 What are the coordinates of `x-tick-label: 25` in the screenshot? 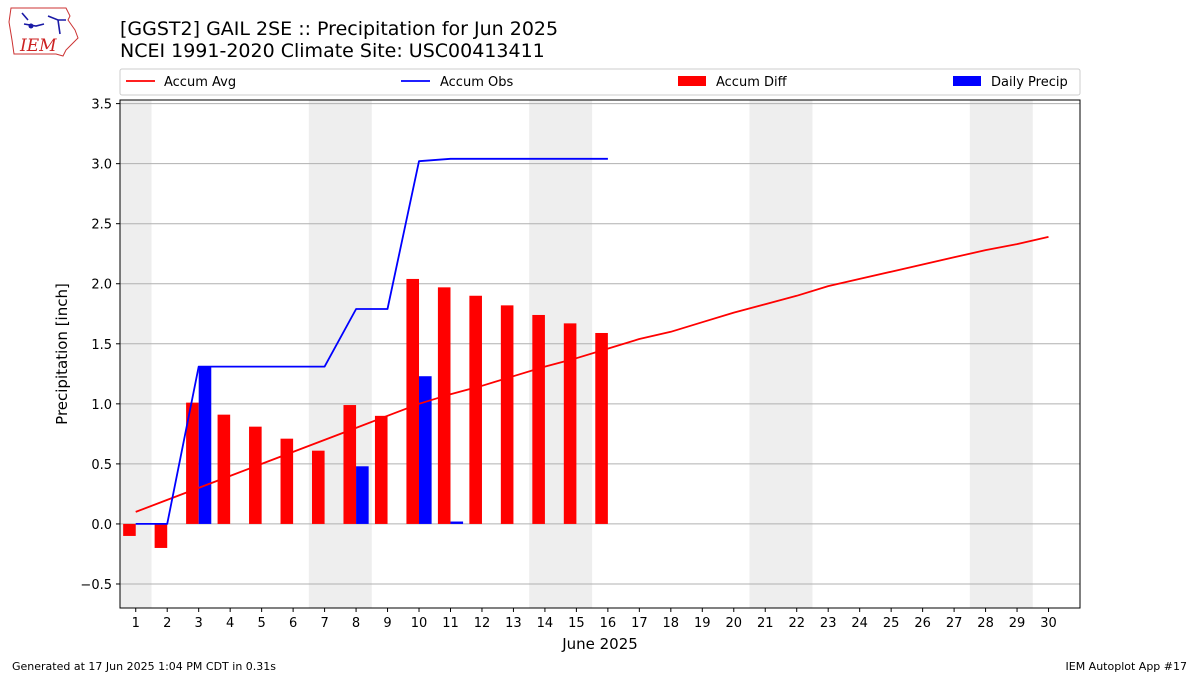 It's located at (891, 623).